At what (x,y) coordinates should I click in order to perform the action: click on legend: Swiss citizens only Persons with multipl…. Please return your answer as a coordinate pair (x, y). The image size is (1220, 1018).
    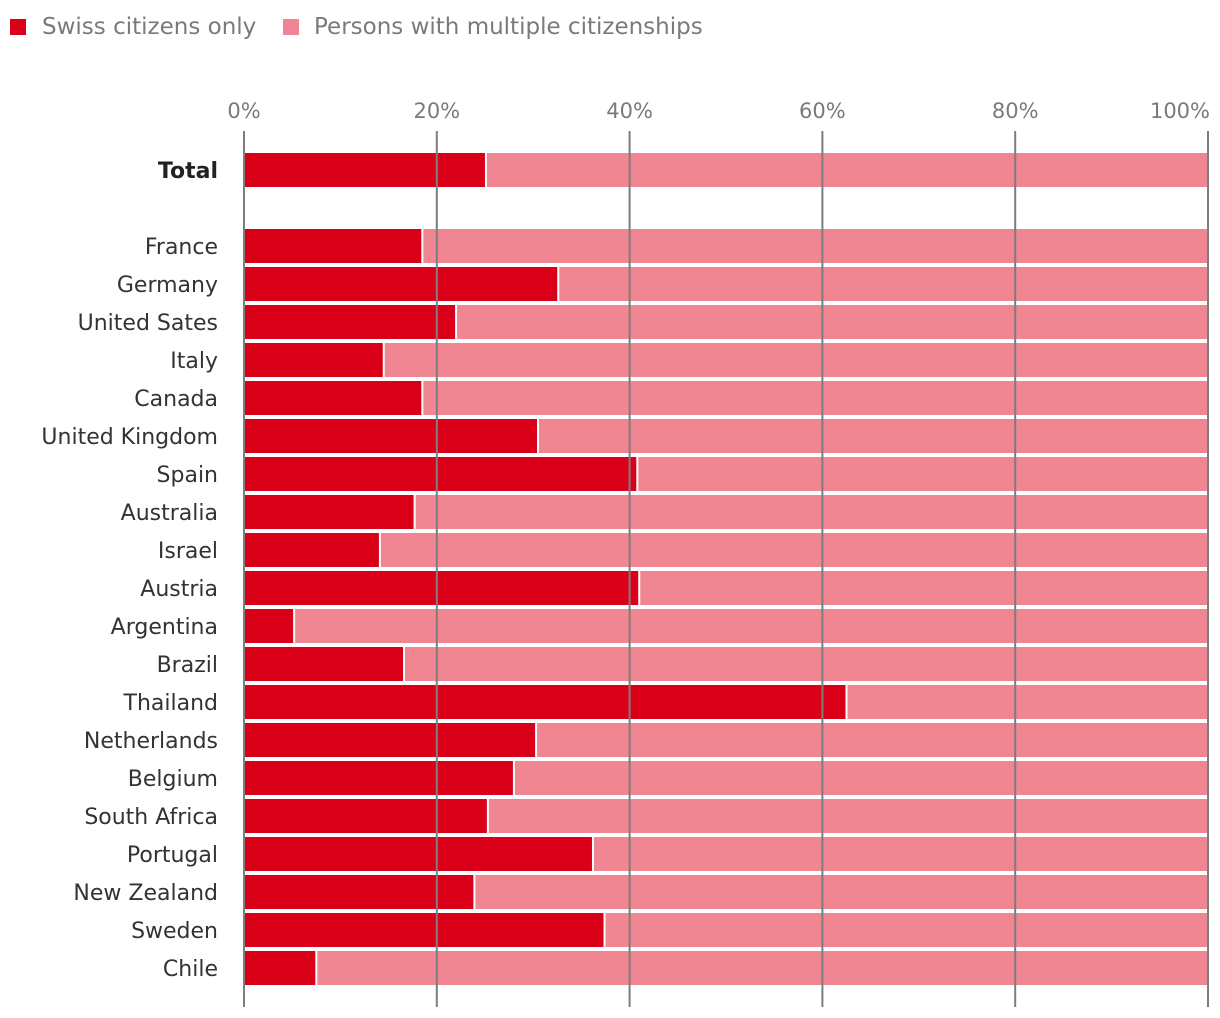
    Looking at the image, I should click on (356, 27).